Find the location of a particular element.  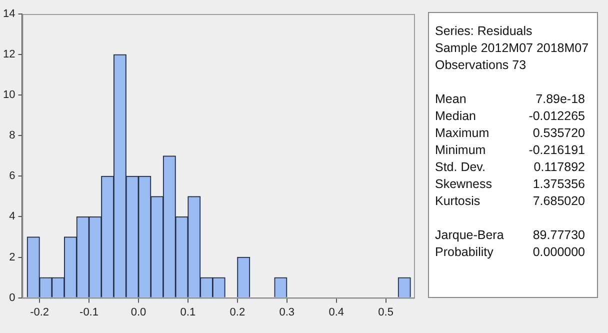

text: Kurtosis 7.685020 is located at coordinates (510, 201).